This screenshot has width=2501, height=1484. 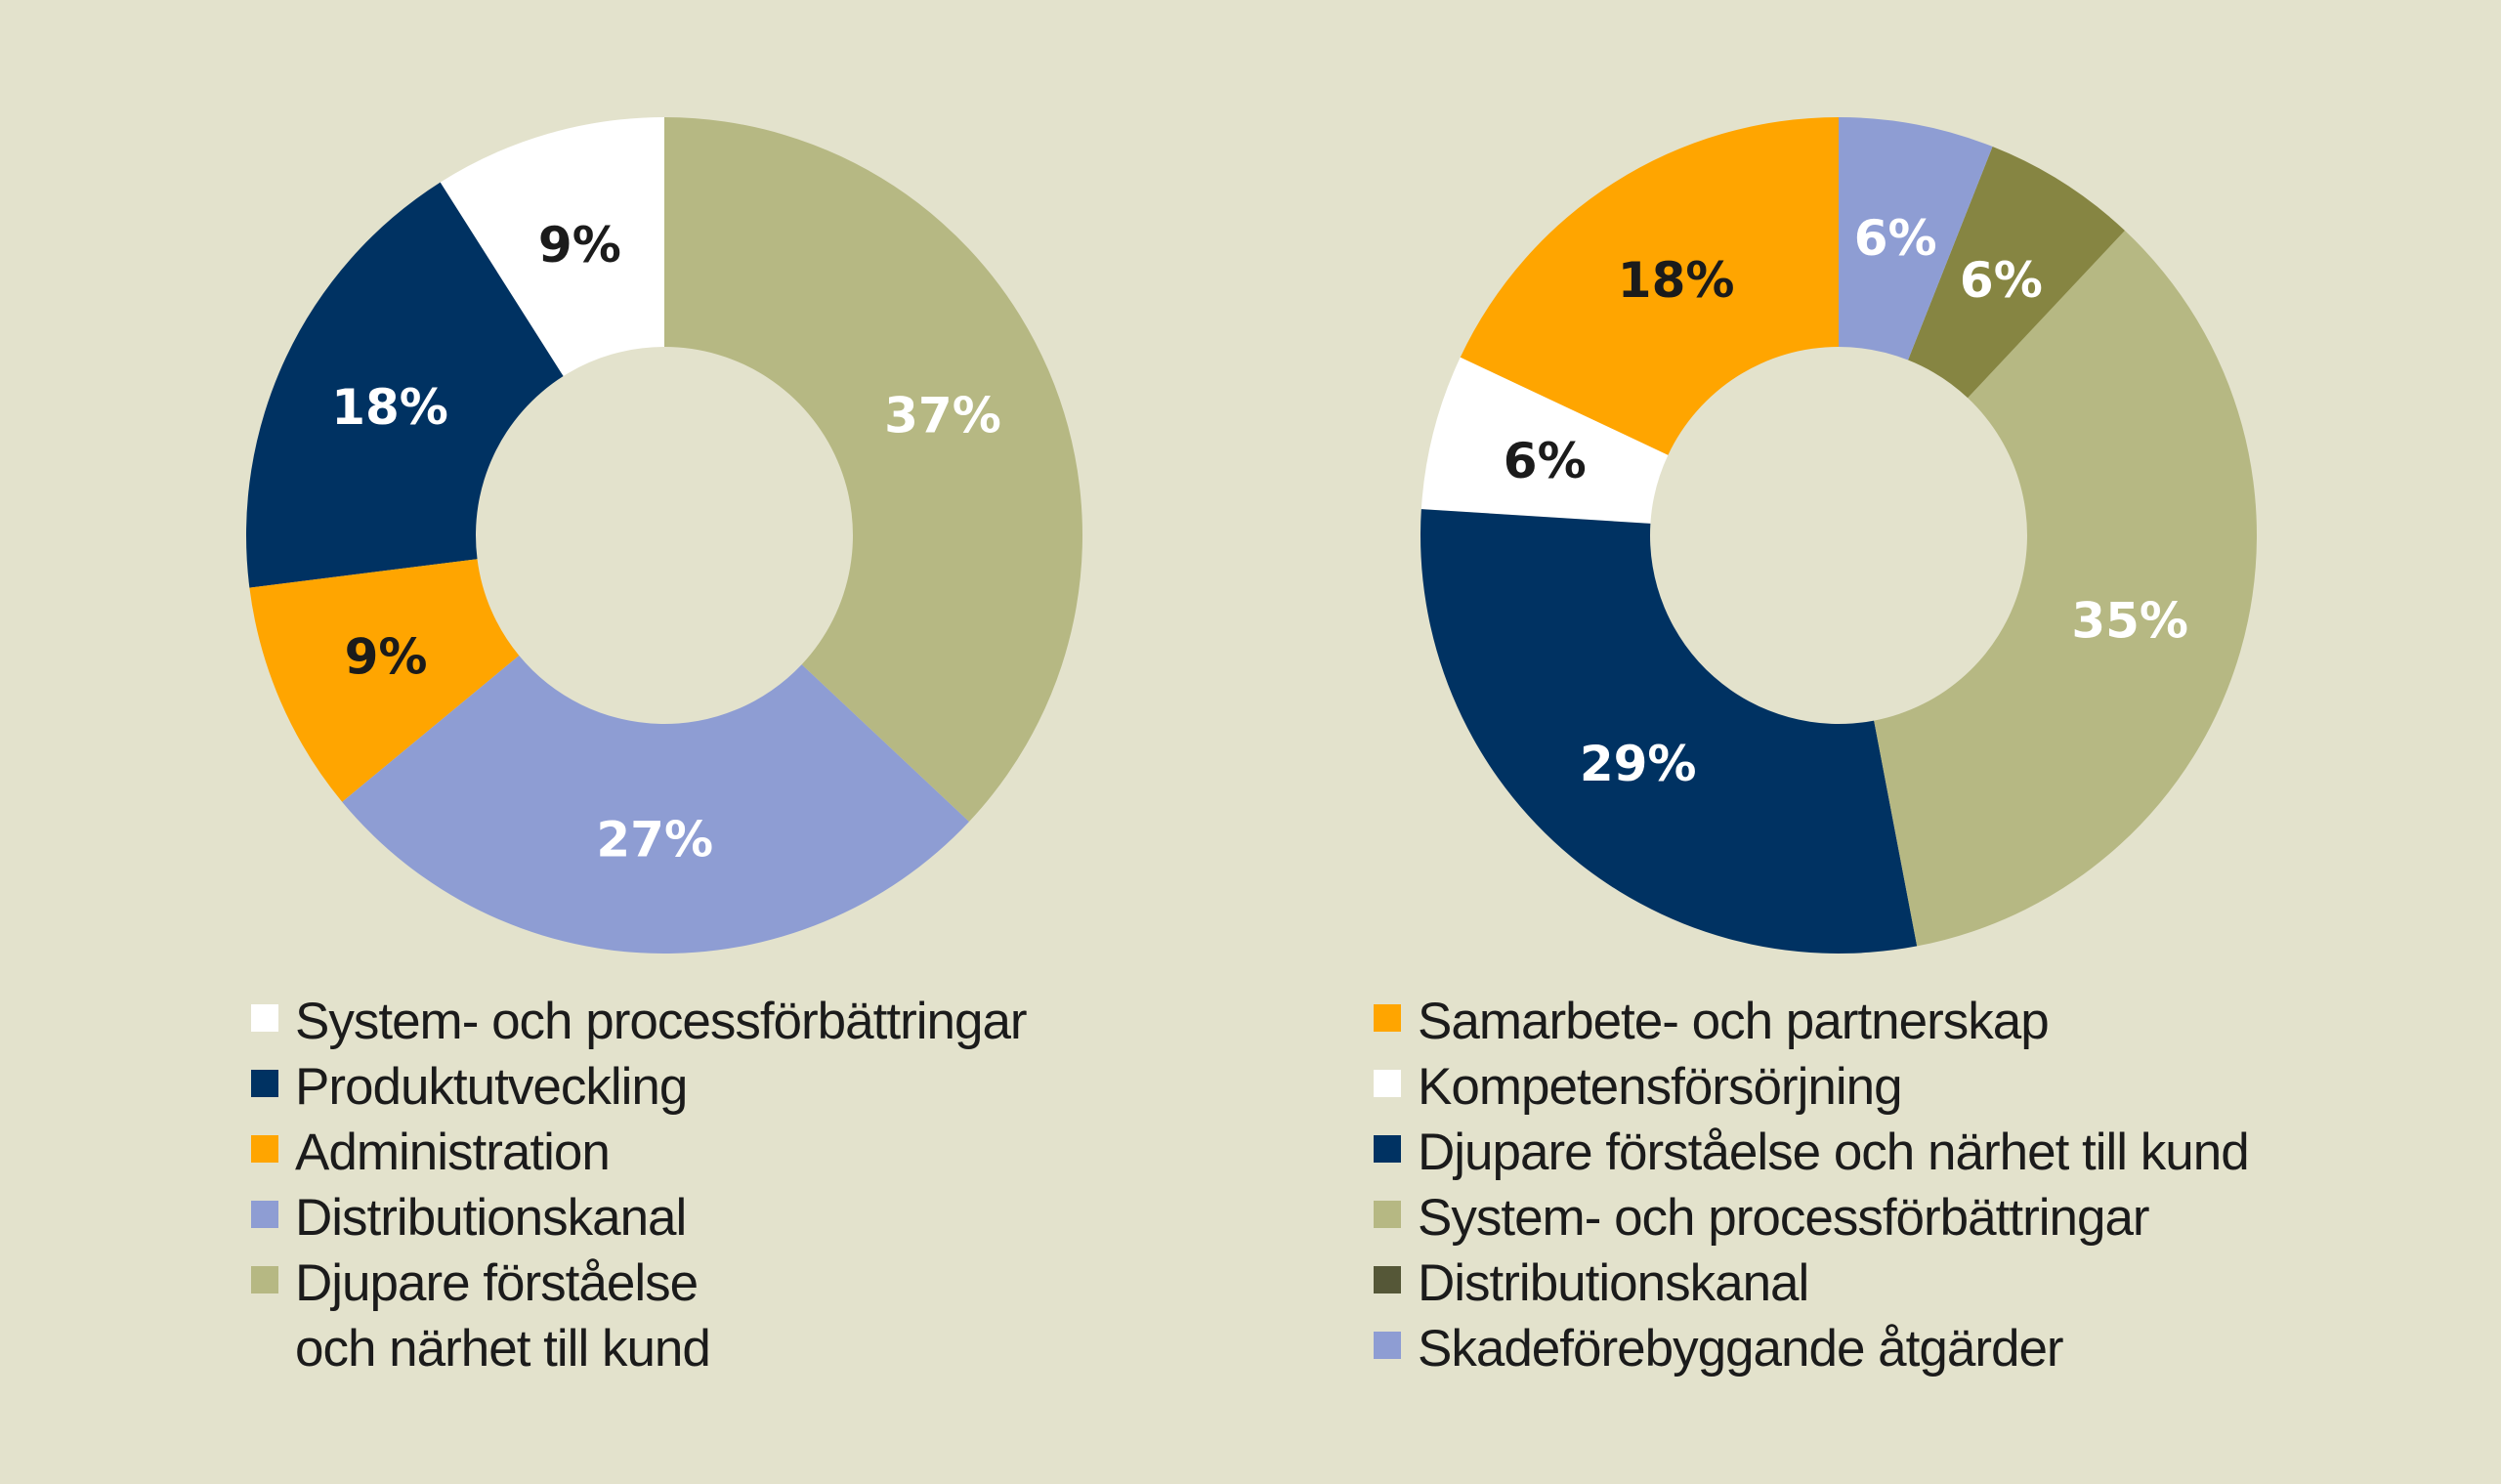 I want to click on legend-label: Samarbete- och partnerskap, so click(x=1734, y=1021).